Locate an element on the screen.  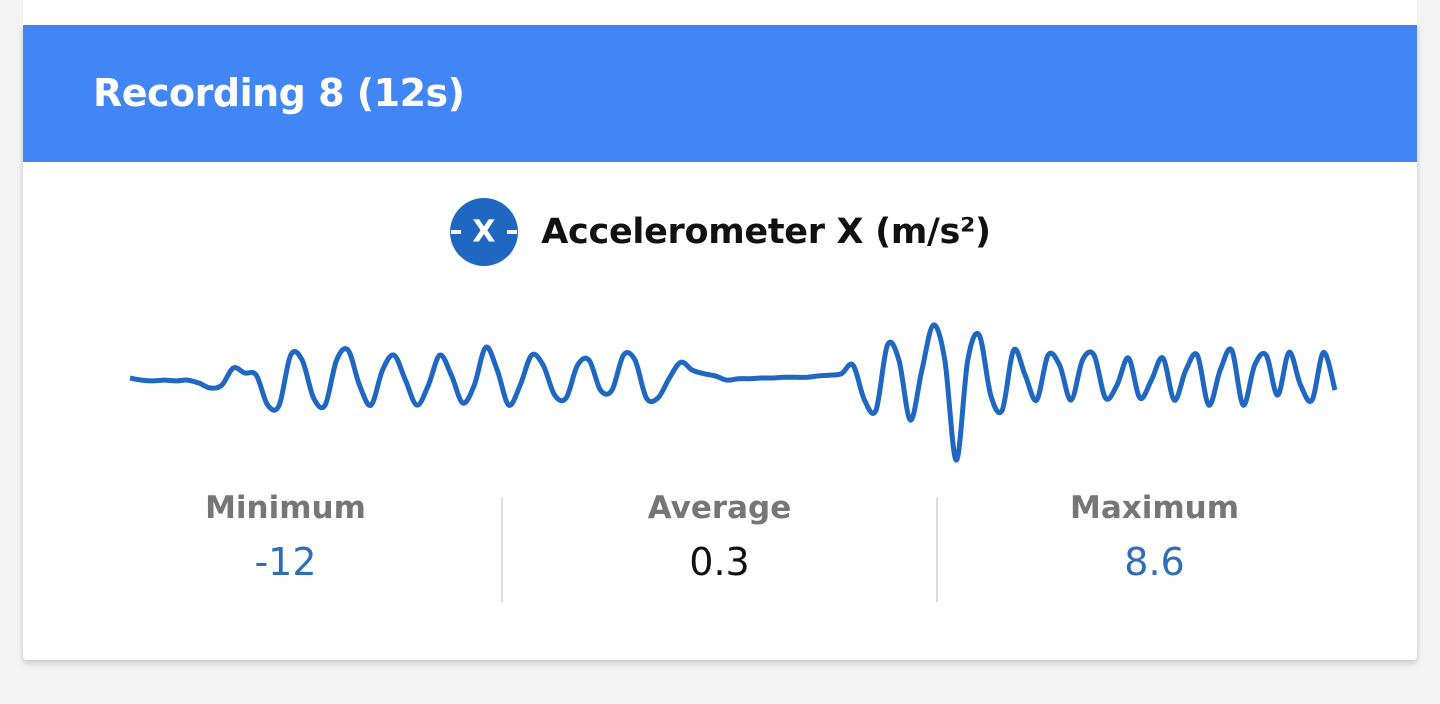
sensor-icon-letter: X is located at coordinates (484, 232).